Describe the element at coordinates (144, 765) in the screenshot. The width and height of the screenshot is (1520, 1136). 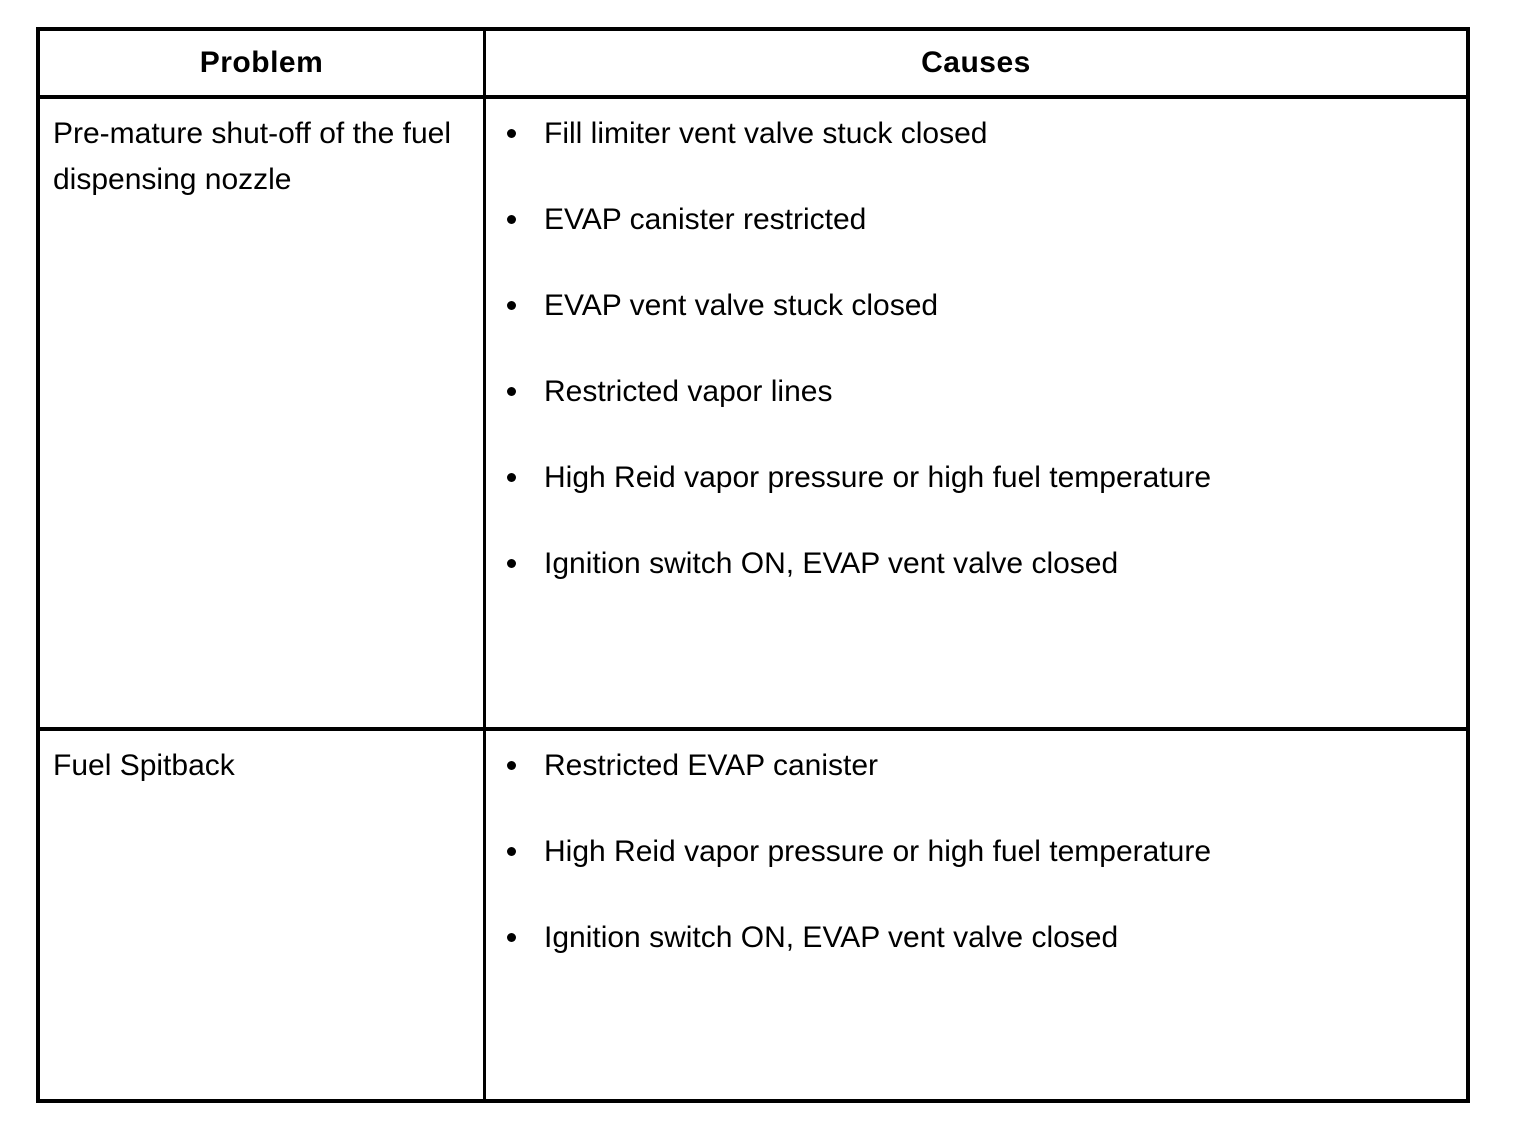
I see `problem-description: Fuel Spitback` at that location.